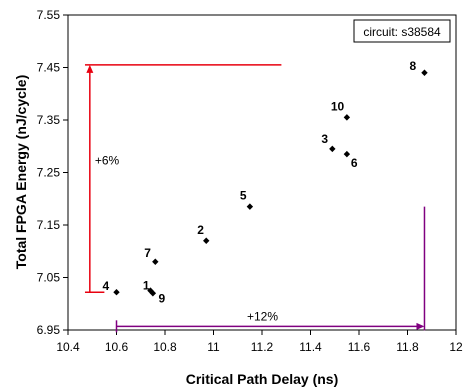 The image size is (463, 390). I want to click on point-label: 2, so click(200, 230).